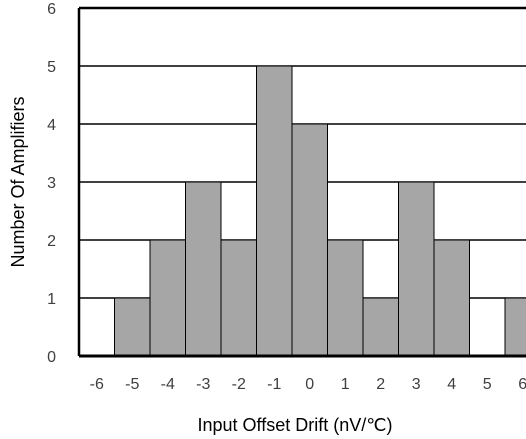 The width and height of the screenshot is (526, 439). I want to click on x-tick-label: 0, so click(309, 384).